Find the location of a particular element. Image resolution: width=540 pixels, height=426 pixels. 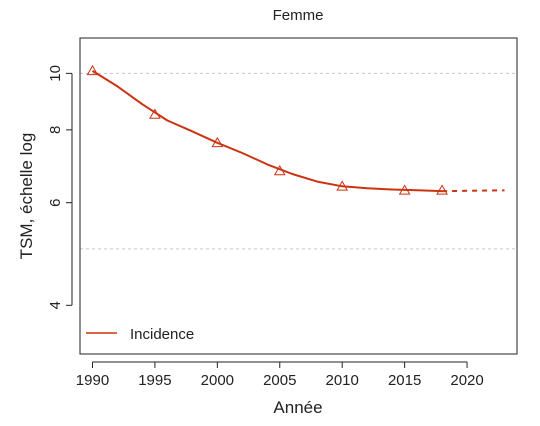

x-axis: 1990 1995 2000 2005 2010 2015 2020 is located at coordinates (280, 375).